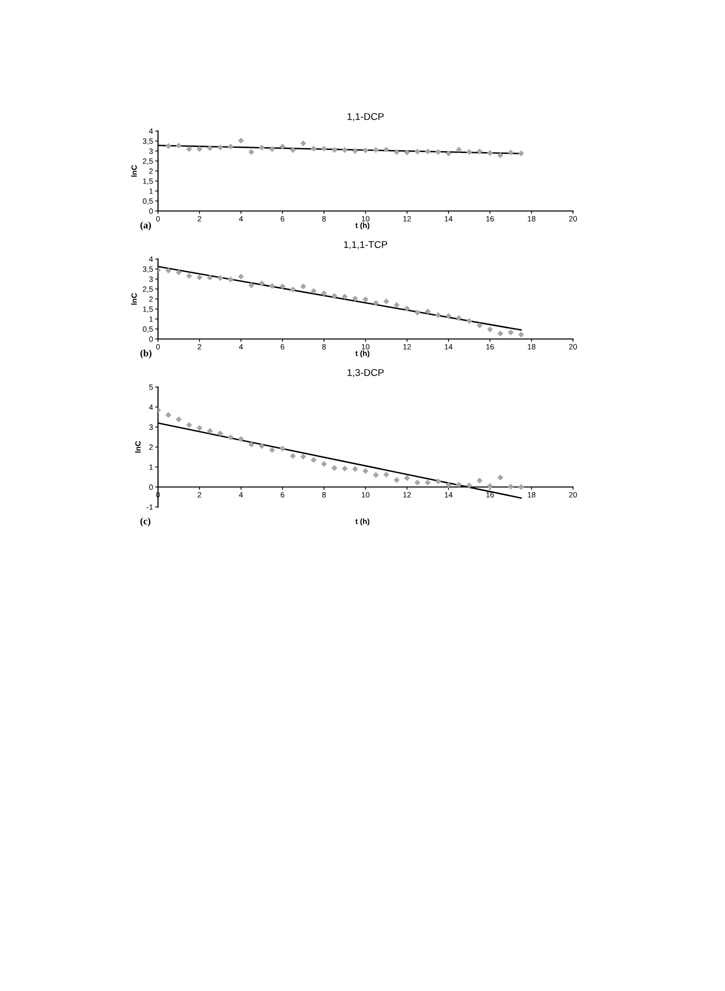 This screenshot has height=991, width=725. What do you see at coordinates (366, 245) in the screenshot?
I see `chart-title: 1,1,1-TCP` at bounding box center [366, 245].